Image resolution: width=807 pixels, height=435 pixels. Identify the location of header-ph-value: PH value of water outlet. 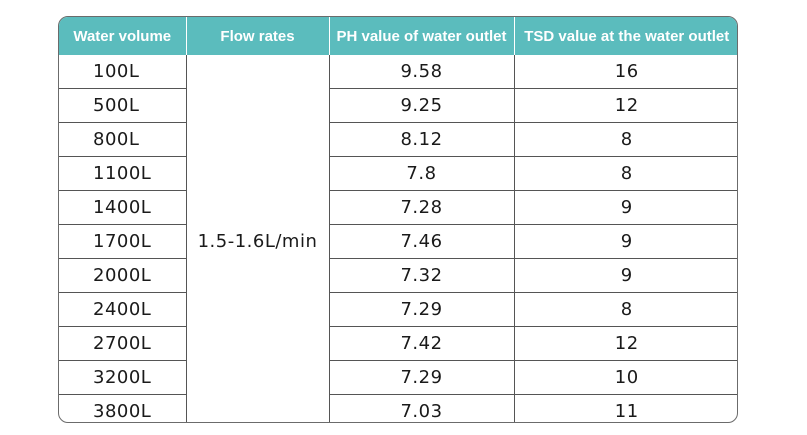
(422, 36).